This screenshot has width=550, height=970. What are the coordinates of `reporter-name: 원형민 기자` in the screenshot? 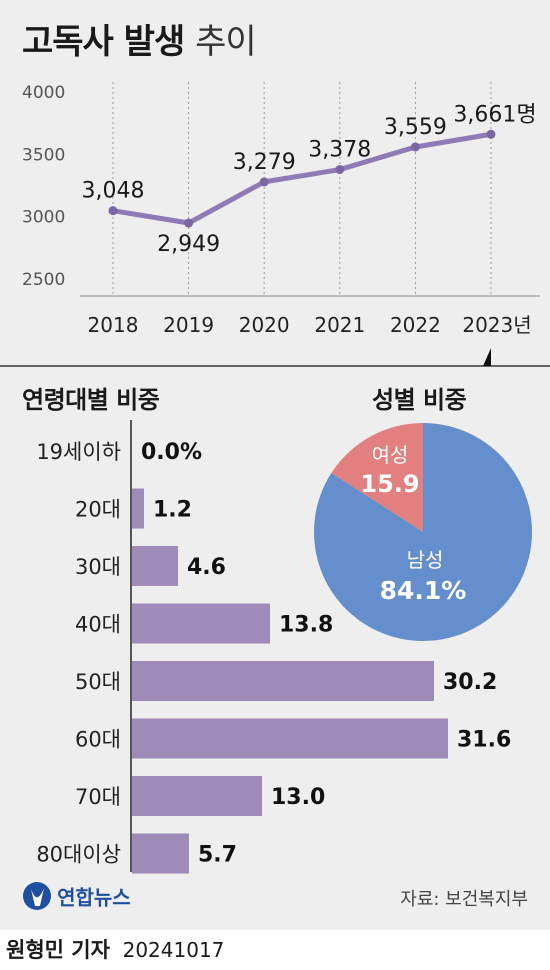 It's located at (58, 950).